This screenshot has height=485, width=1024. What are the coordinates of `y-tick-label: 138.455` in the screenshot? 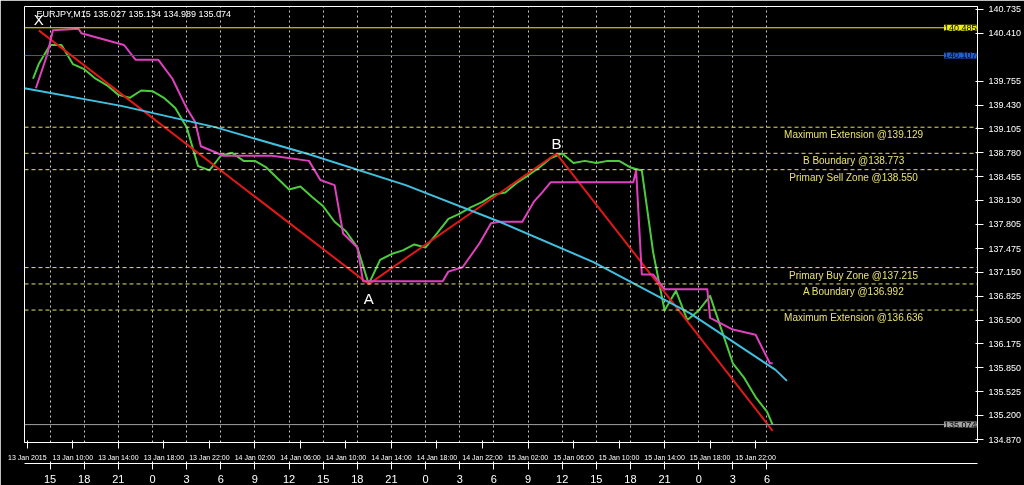 It's located at (1005, 176).